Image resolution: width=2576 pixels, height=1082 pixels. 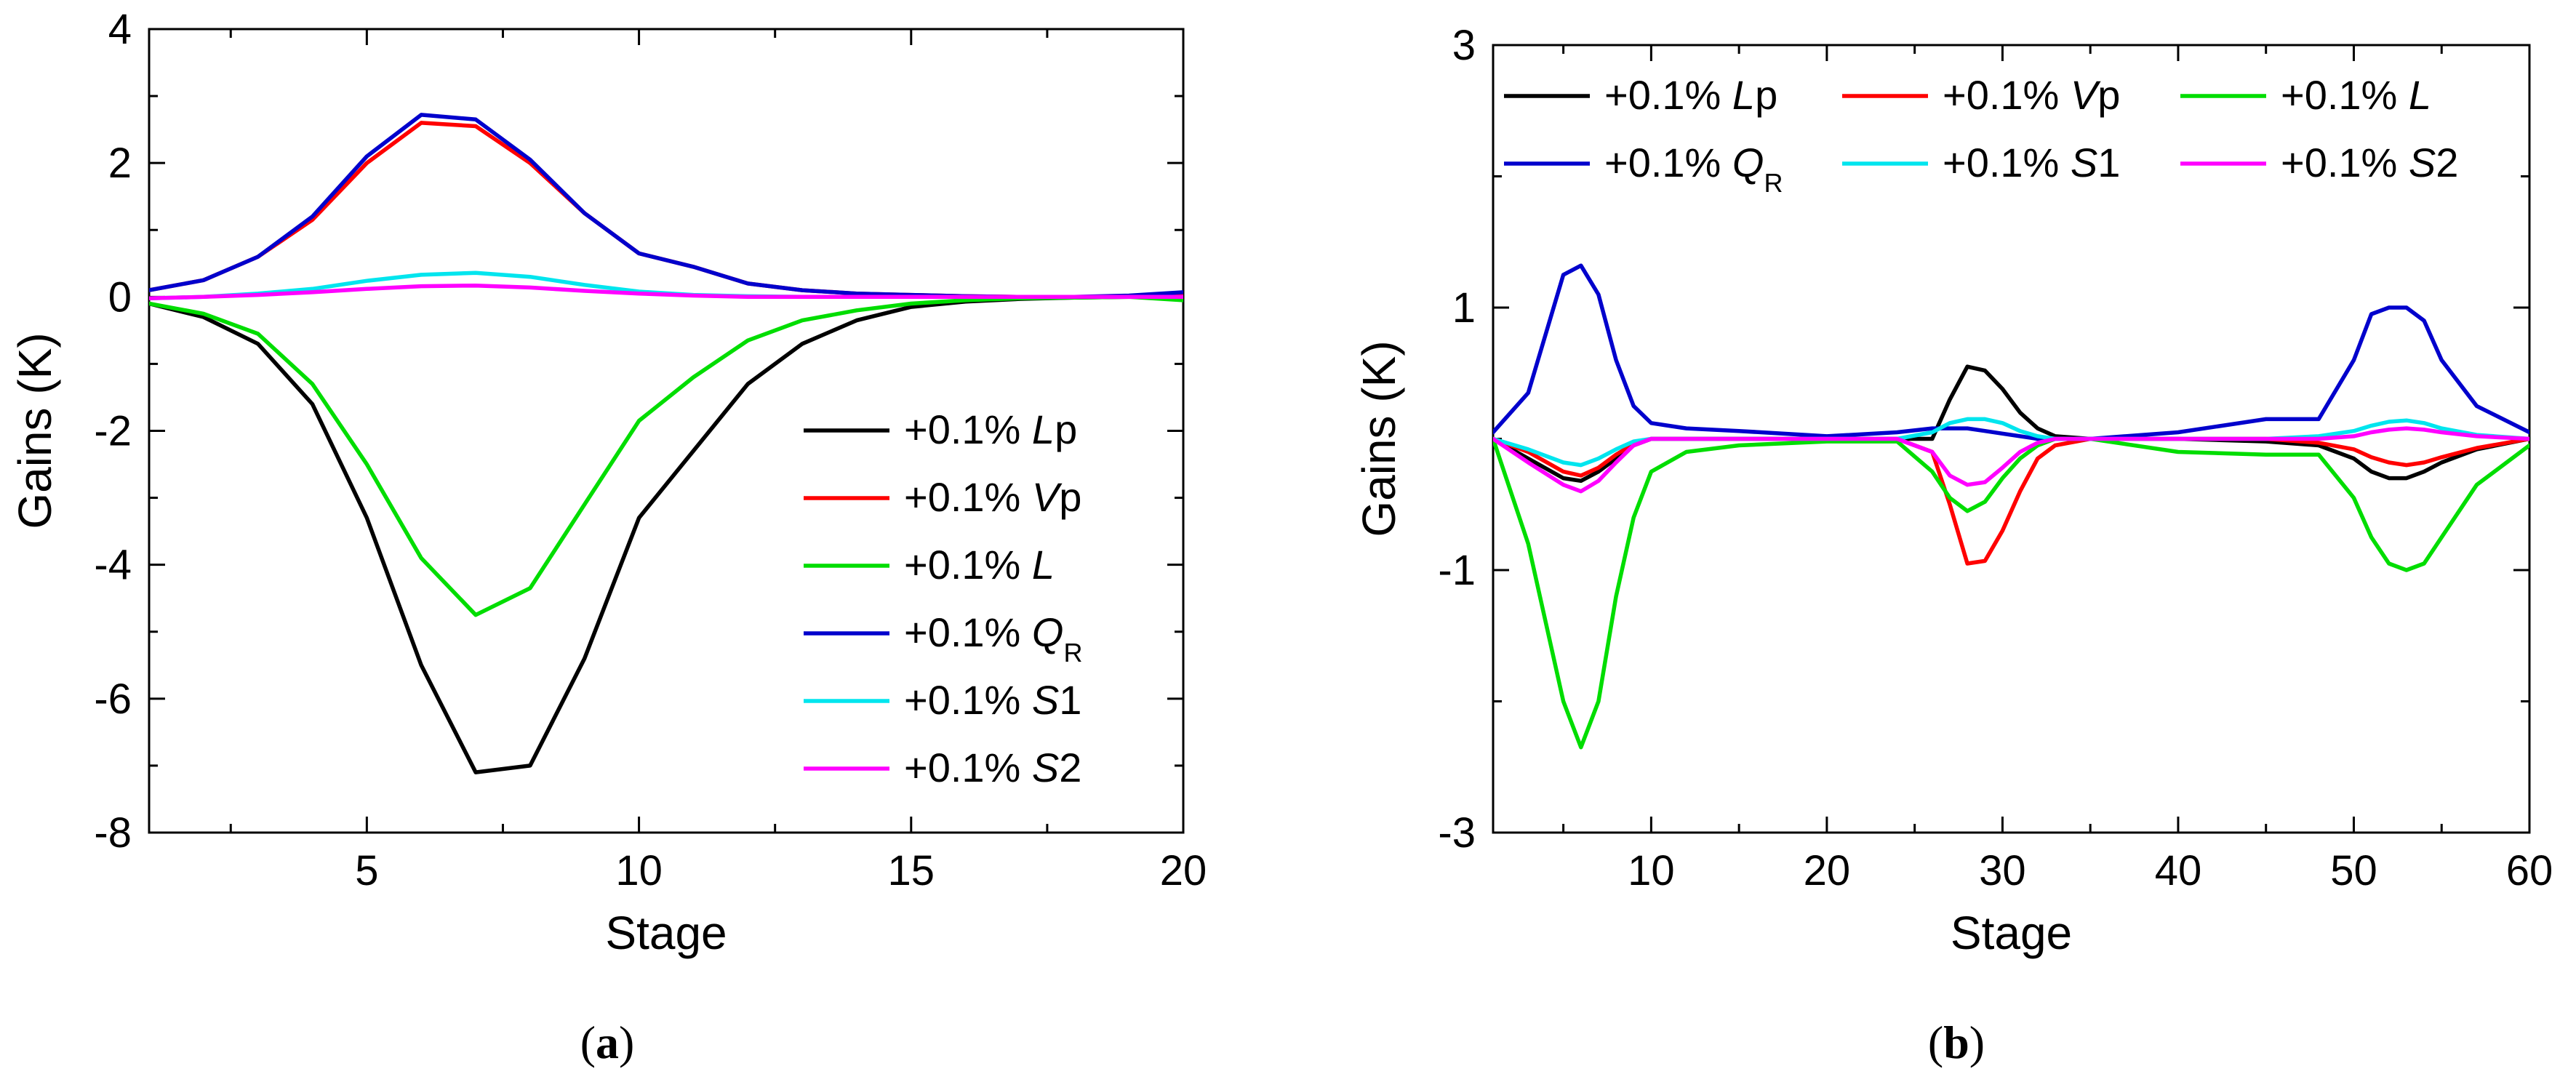 I want to click on panel-caption: (a), so click(x=607, y=1042).